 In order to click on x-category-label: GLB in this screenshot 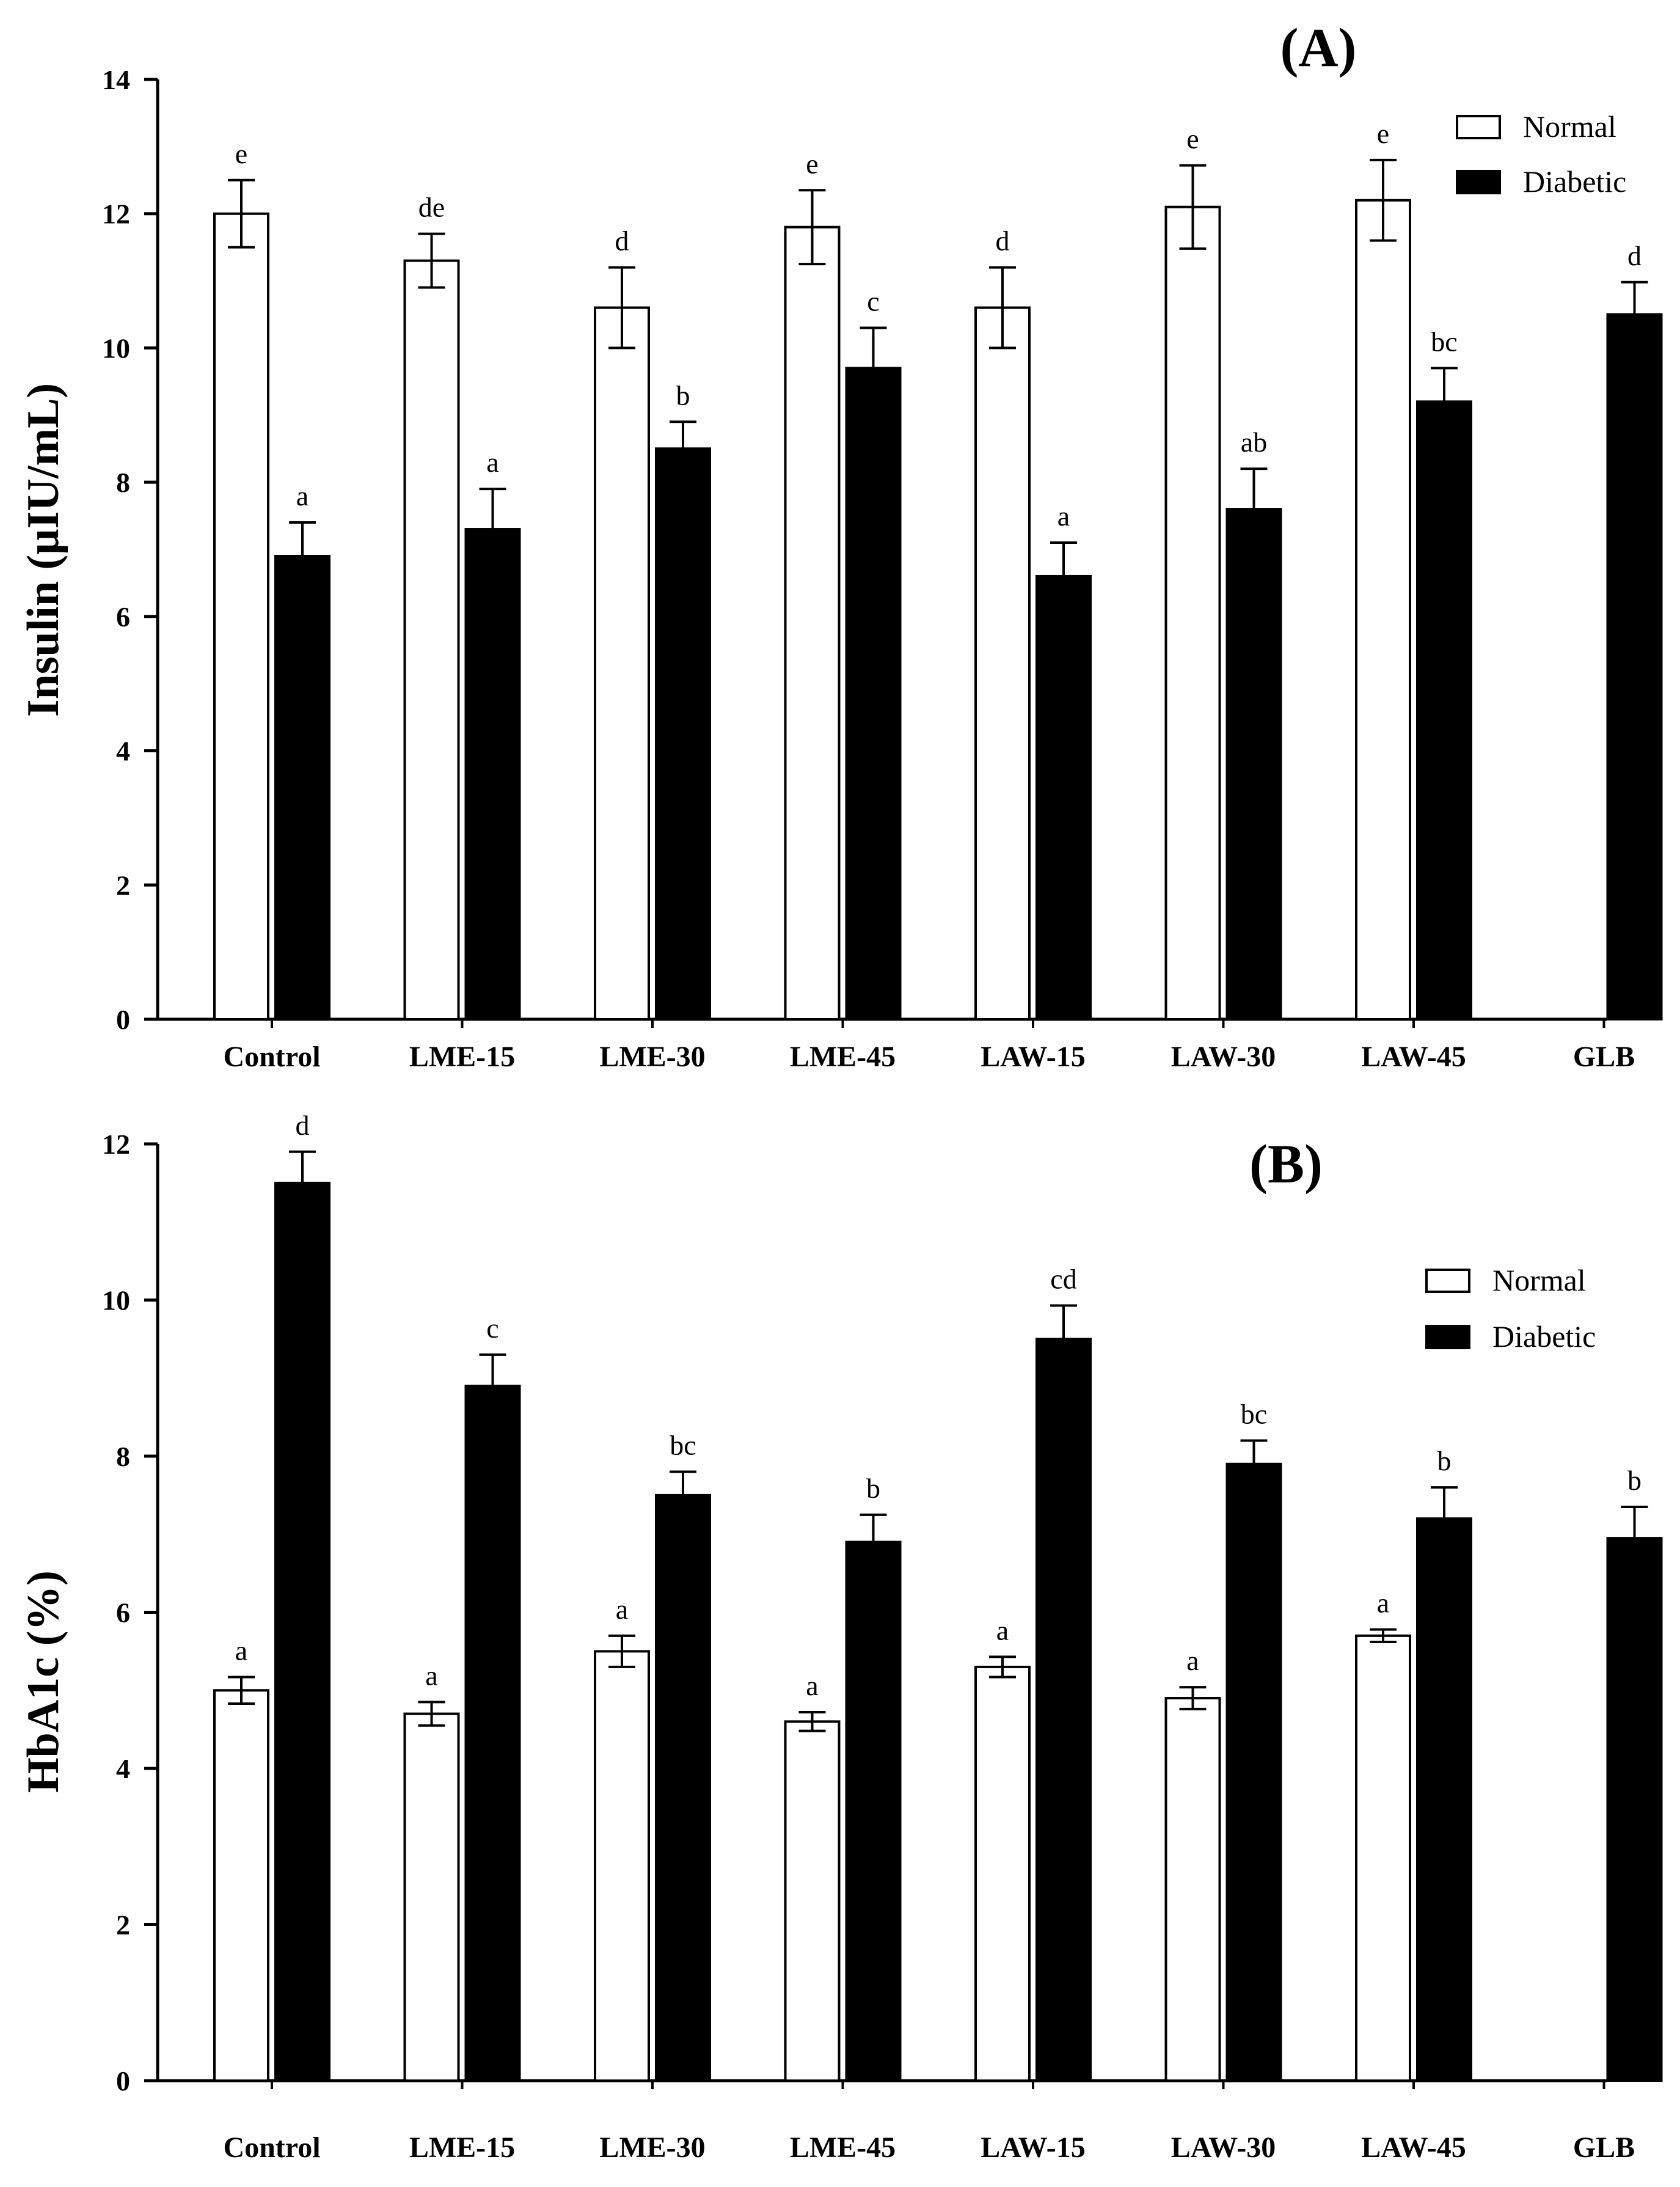, I will do `click(1604, 2147)`.